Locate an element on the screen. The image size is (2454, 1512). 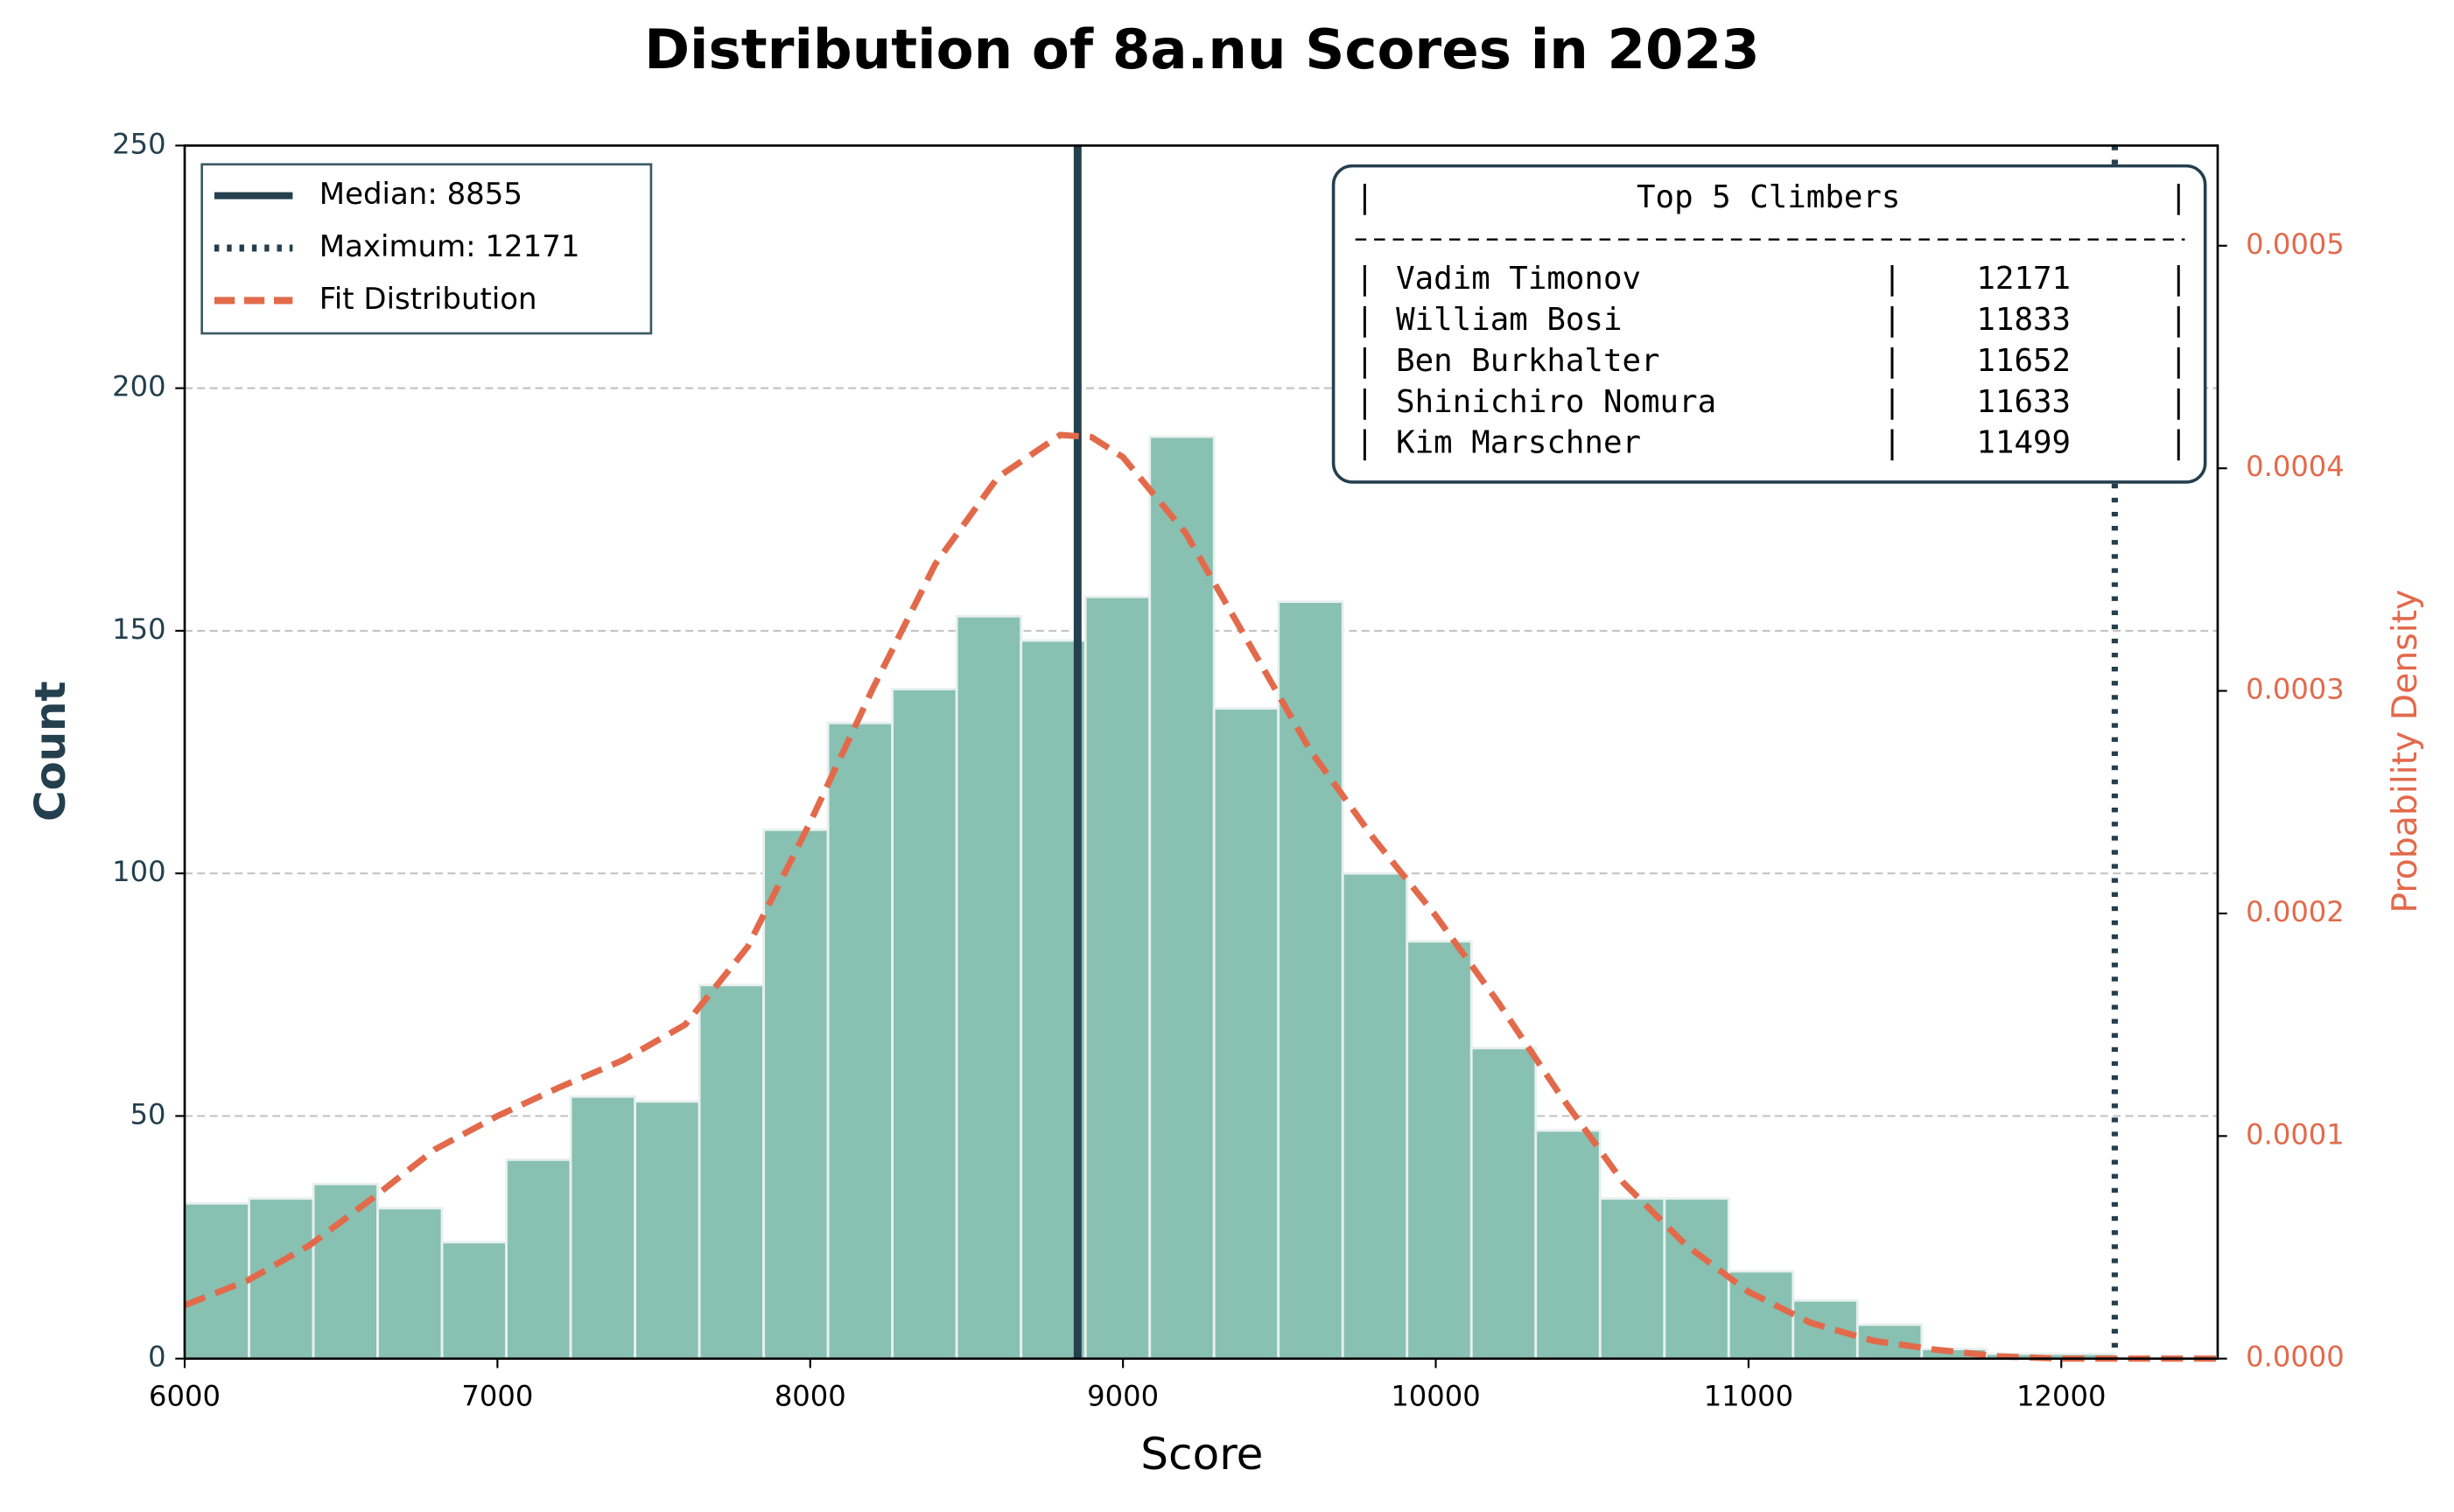
y-tick-label: 50 is located at coordinates (148, 1113).